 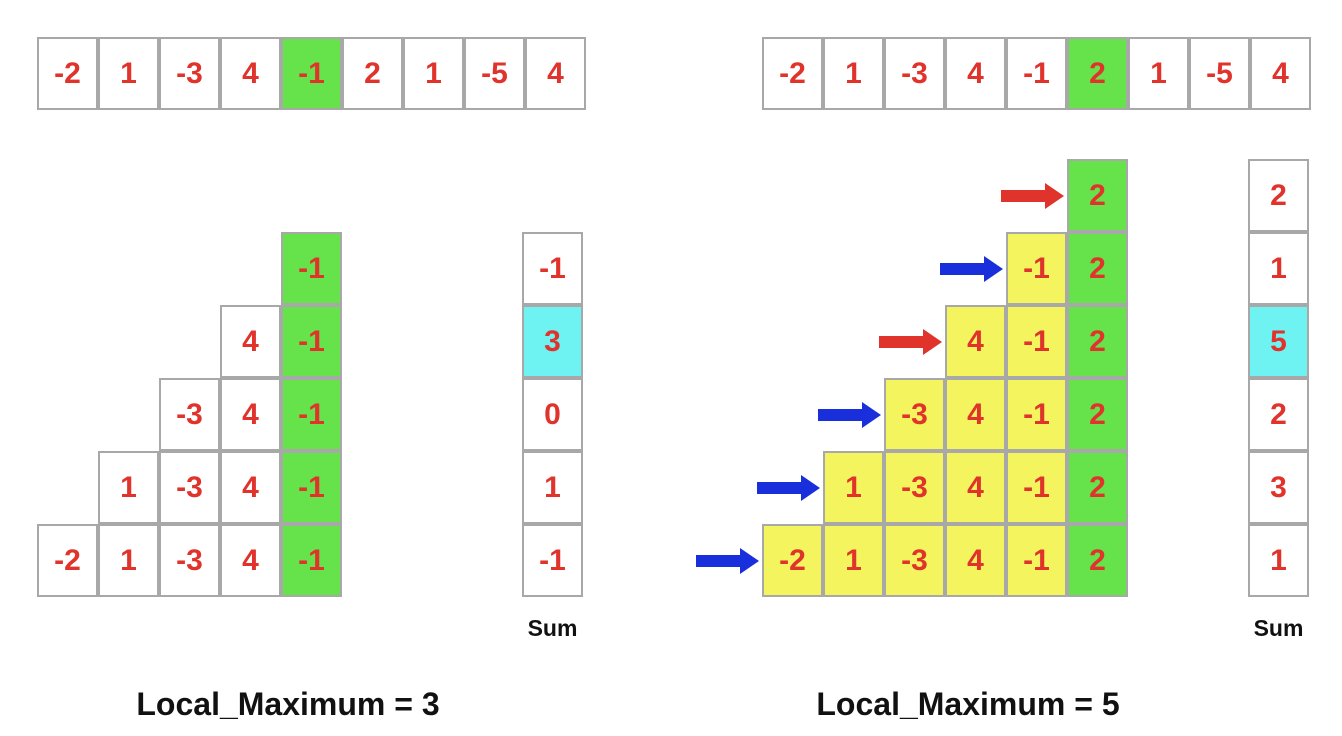 What do you see at coordinates (494, 73) in the screenshot?
I see `left-array-cell: -5` at bounding box center [494, 73].